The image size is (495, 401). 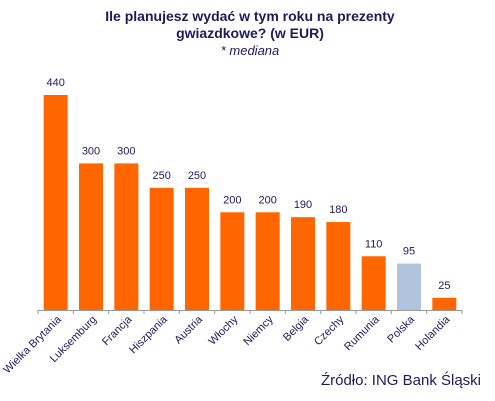 I want to click on bar-belgia, so click(x=303, y=263).